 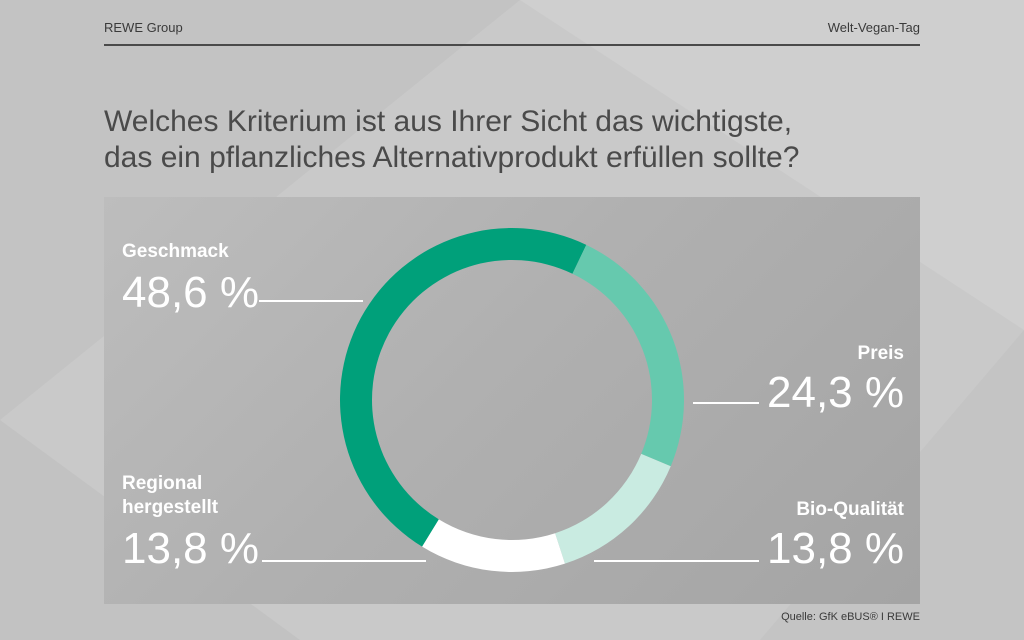 I want to click on label-geschmack-name: Geschmack, so click(x=175, y=251).